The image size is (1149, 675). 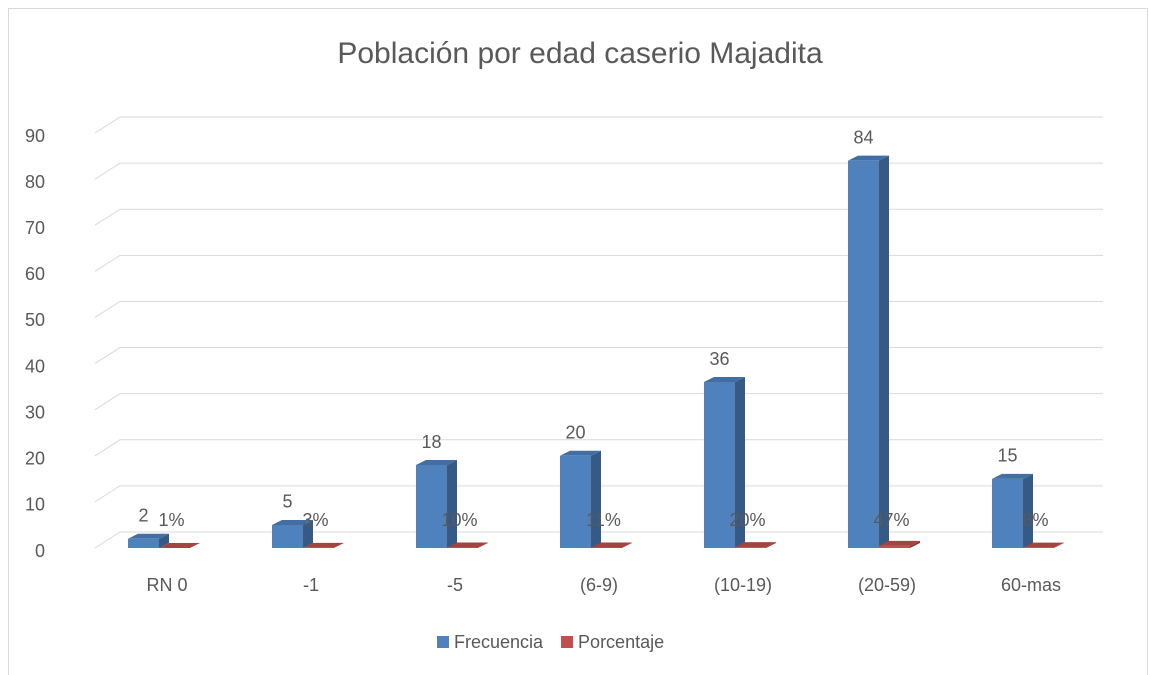 I want to click on y-tick-label: 90, so click(x=35, y=136).